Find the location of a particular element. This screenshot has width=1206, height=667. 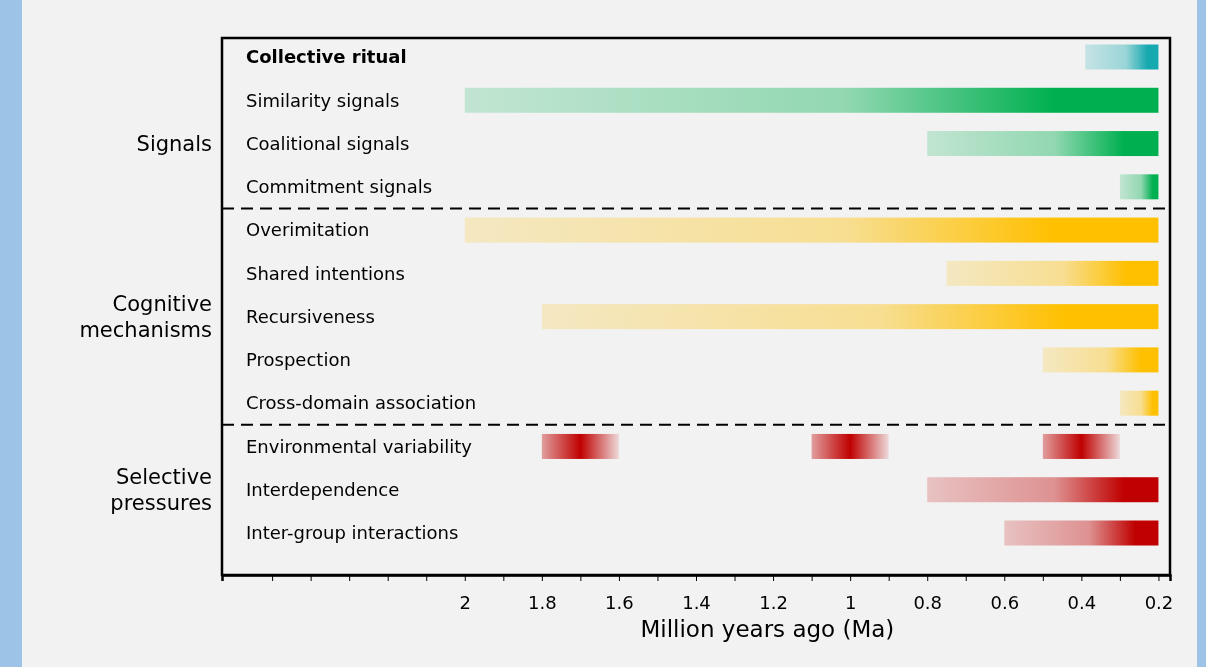

text: Selective pressures is located at coordinates (161, 490).